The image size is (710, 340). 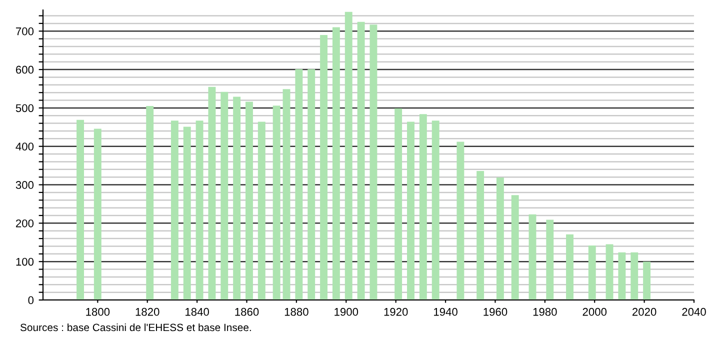 I want to click on x-tick-label: 1900, so click(x=346, y=312).